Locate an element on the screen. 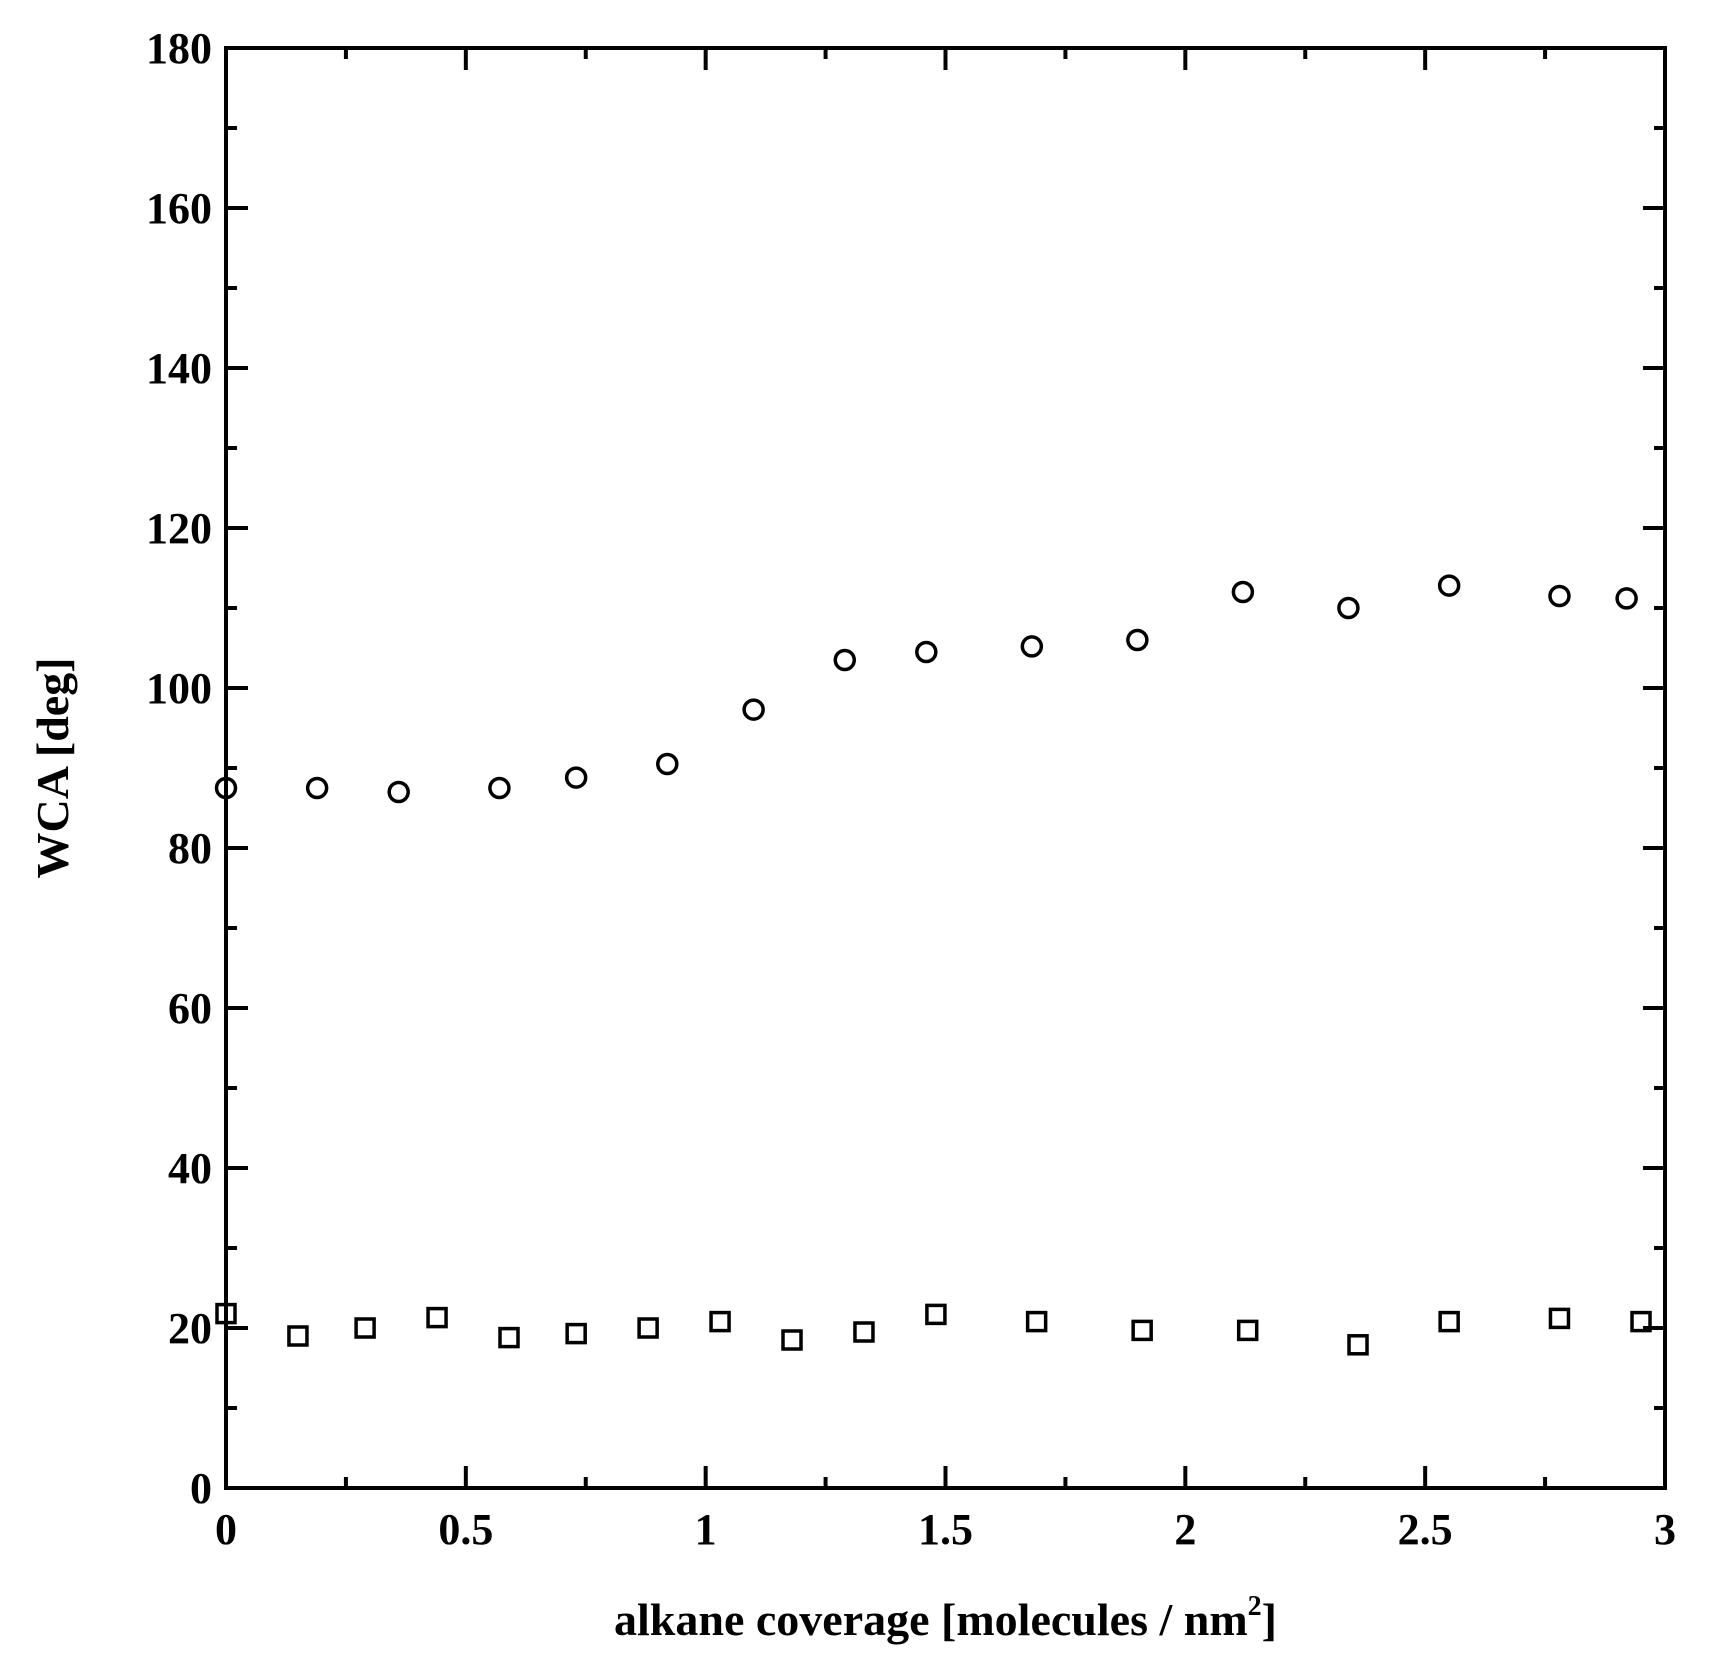  x-tick-label: 1.5 is located at coordinates (945, 1529).